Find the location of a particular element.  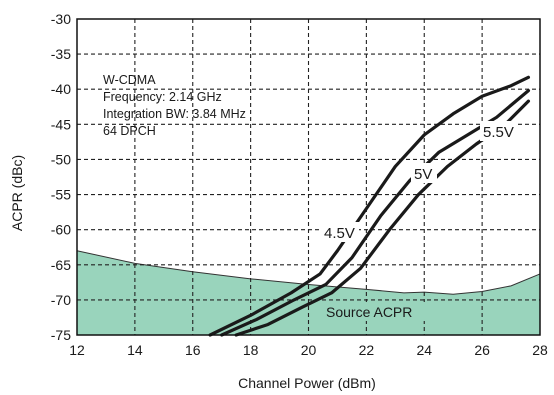

x-tick-label: 12 is located at coordinates (77, 350).